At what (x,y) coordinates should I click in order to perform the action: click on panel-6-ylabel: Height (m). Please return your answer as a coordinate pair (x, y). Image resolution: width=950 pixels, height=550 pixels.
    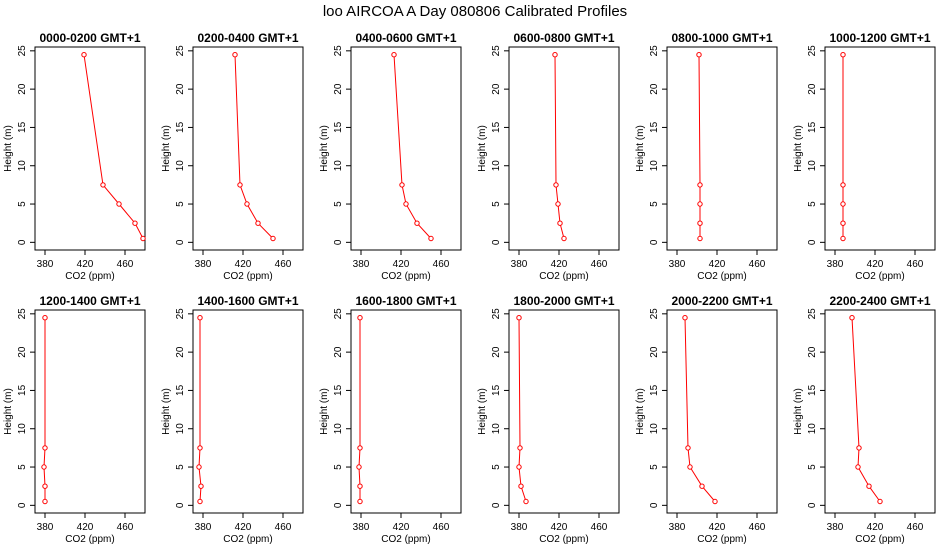
    Looking at the image, I should click on (798, 148).